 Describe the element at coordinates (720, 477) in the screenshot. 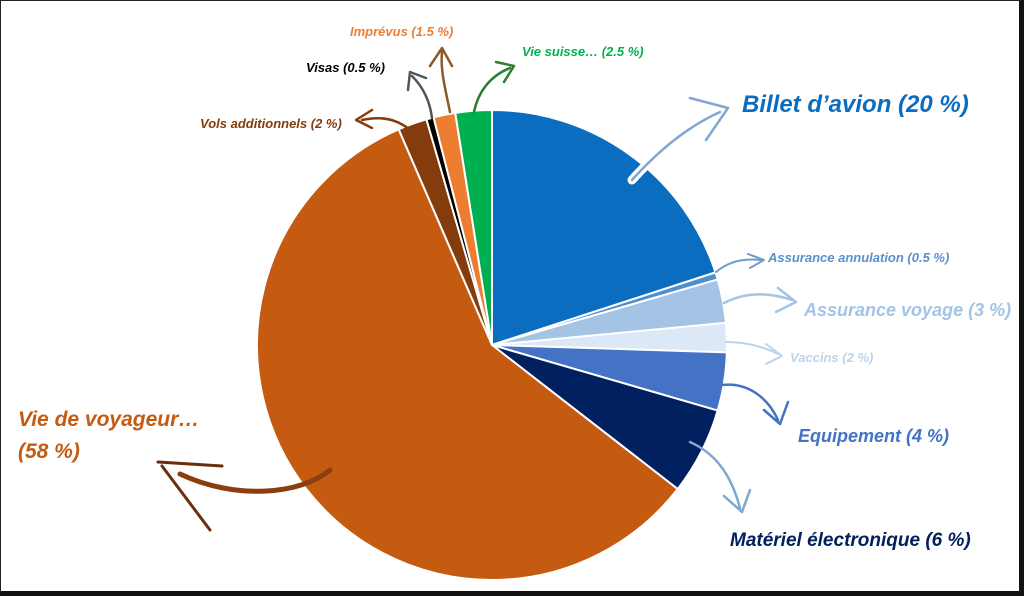

I see `electronique-arrow` at that location.